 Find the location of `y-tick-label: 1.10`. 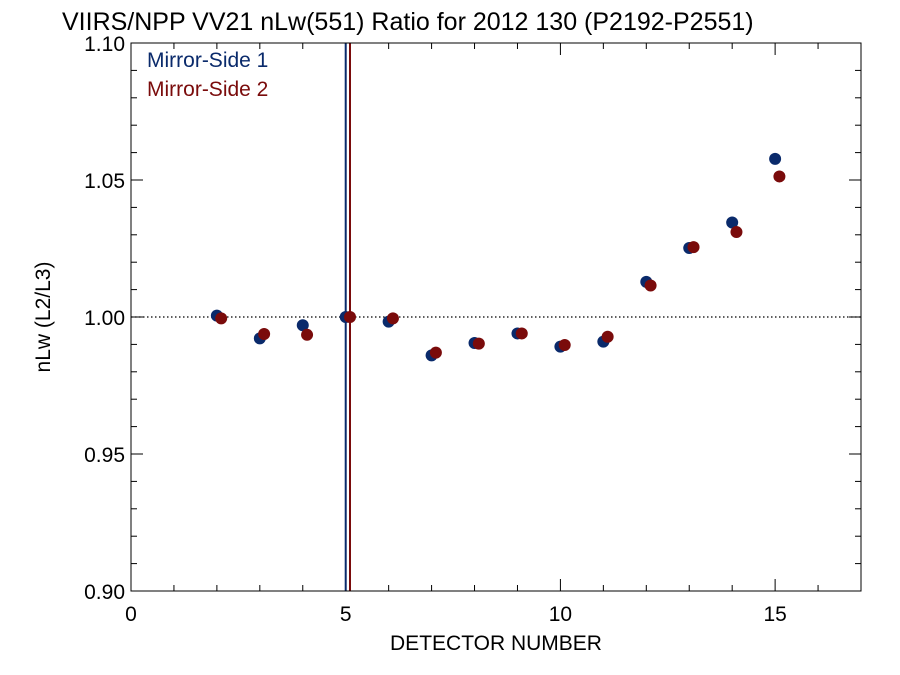

y-tick-label: 1.10 is located at coordinates (104, 44).